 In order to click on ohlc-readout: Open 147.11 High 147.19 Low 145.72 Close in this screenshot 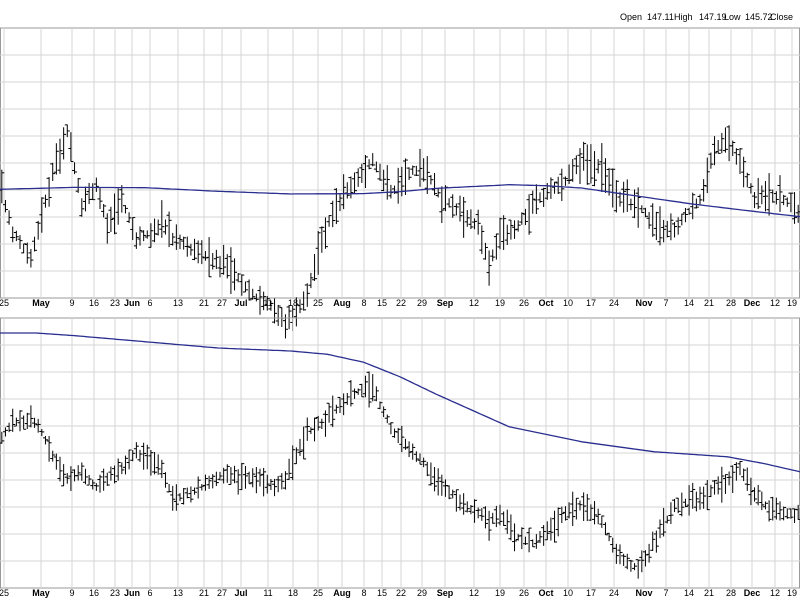, I will do `click(706, 17)`.